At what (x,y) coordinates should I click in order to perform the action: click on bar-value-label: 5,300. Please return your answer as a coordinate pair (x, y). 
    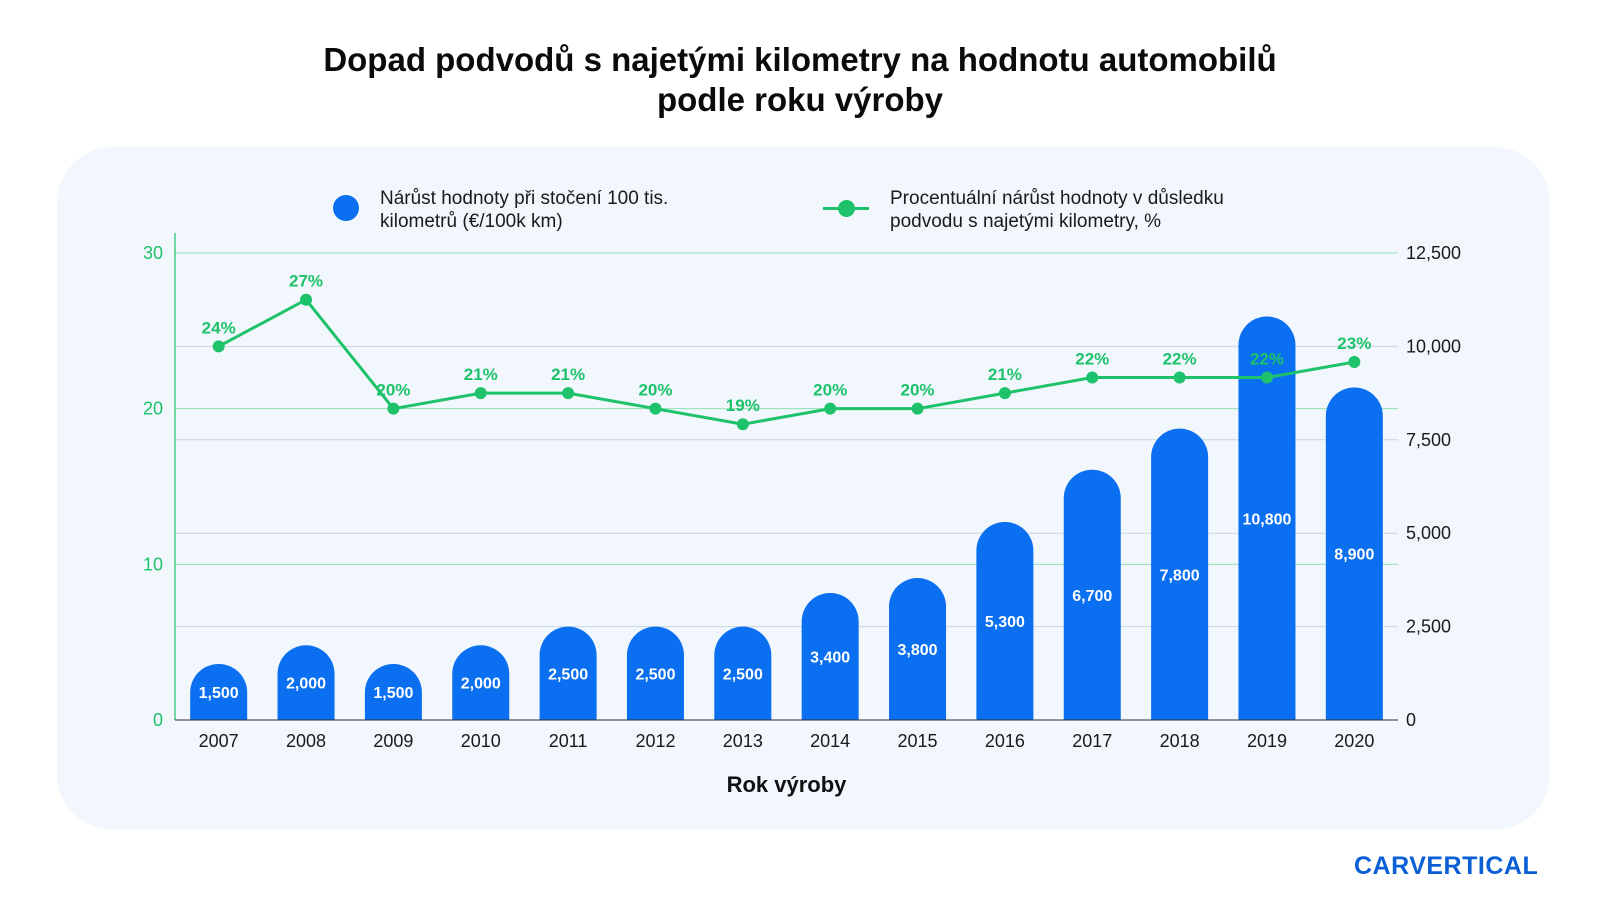
    Looking at the image, I should click on (1005, 622).